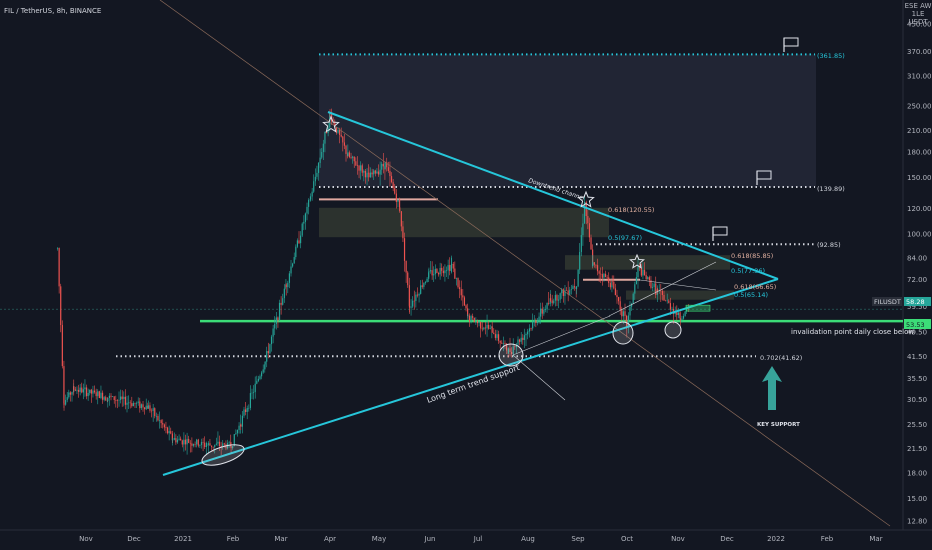 Image resolution: width=932 pixels, height=550 pixels. Describe the element at coordinates (917, 425) in the screenshot. I see `y-tick-label: 25.50` at that location.